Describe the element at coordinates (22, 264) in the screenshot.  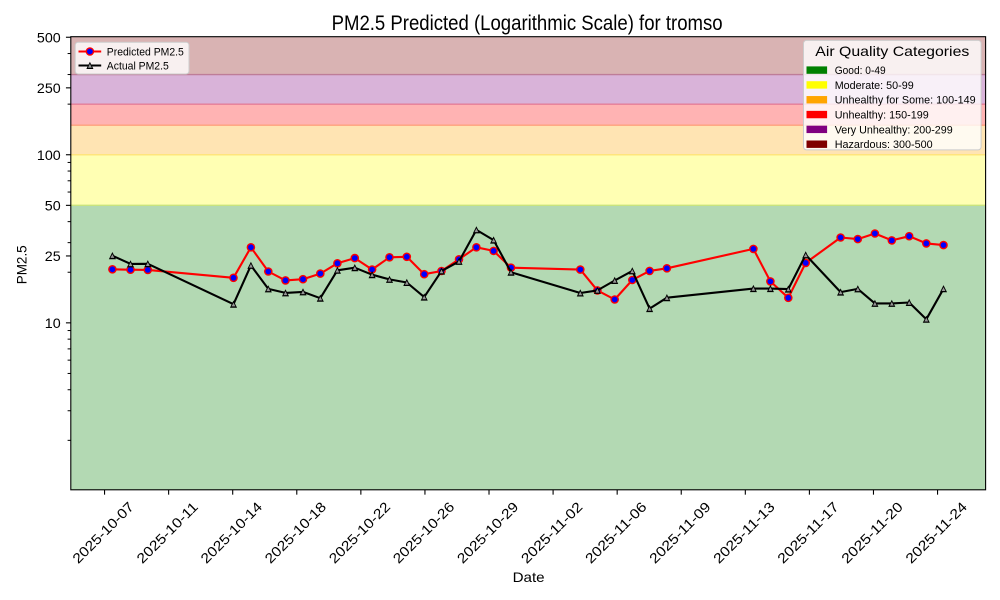
I see `svg-text: PM2.5` at that location.